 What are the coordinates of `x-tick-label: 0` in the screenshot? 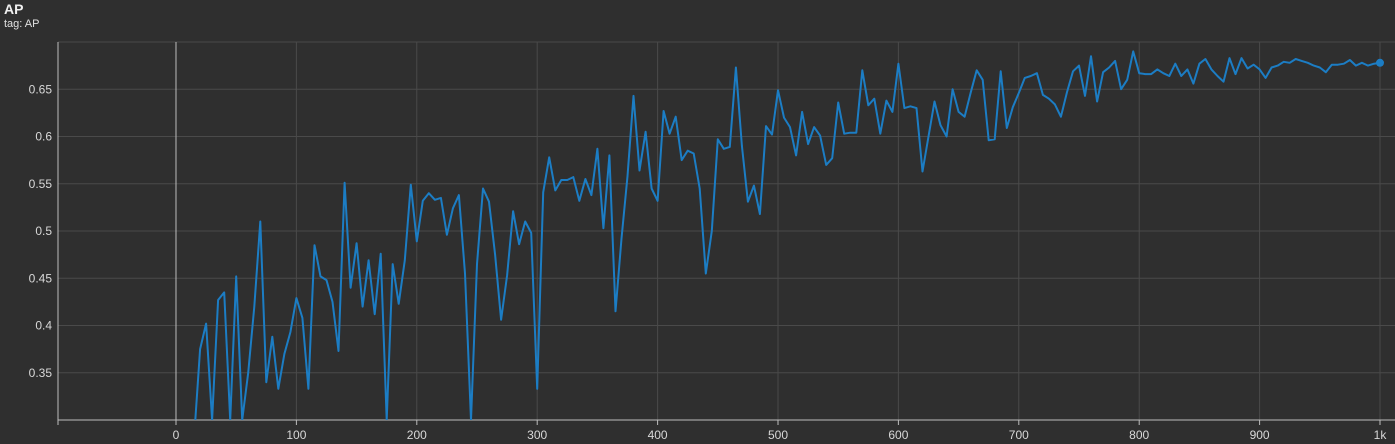 It's located at (176, 435).